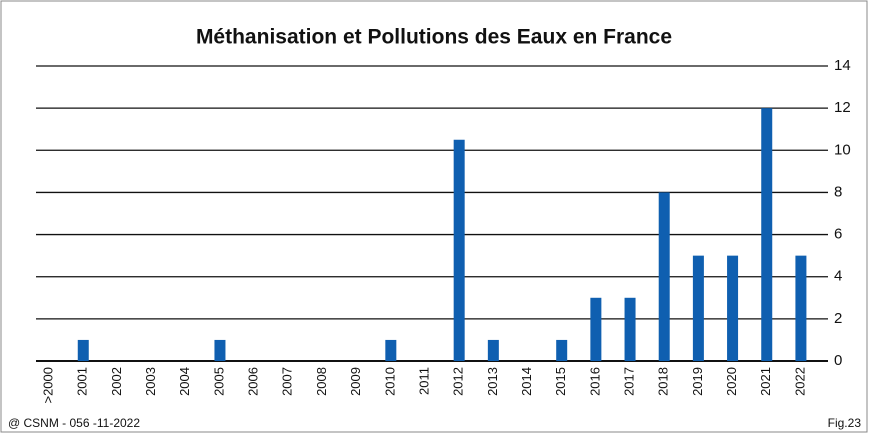 Image resolution: width=869 pixels, height=439 pixels. What do you see at coordinates (287, 381) in the screenshot?
I see `x-tick-label: 2007` at bounding box center [287, 381].